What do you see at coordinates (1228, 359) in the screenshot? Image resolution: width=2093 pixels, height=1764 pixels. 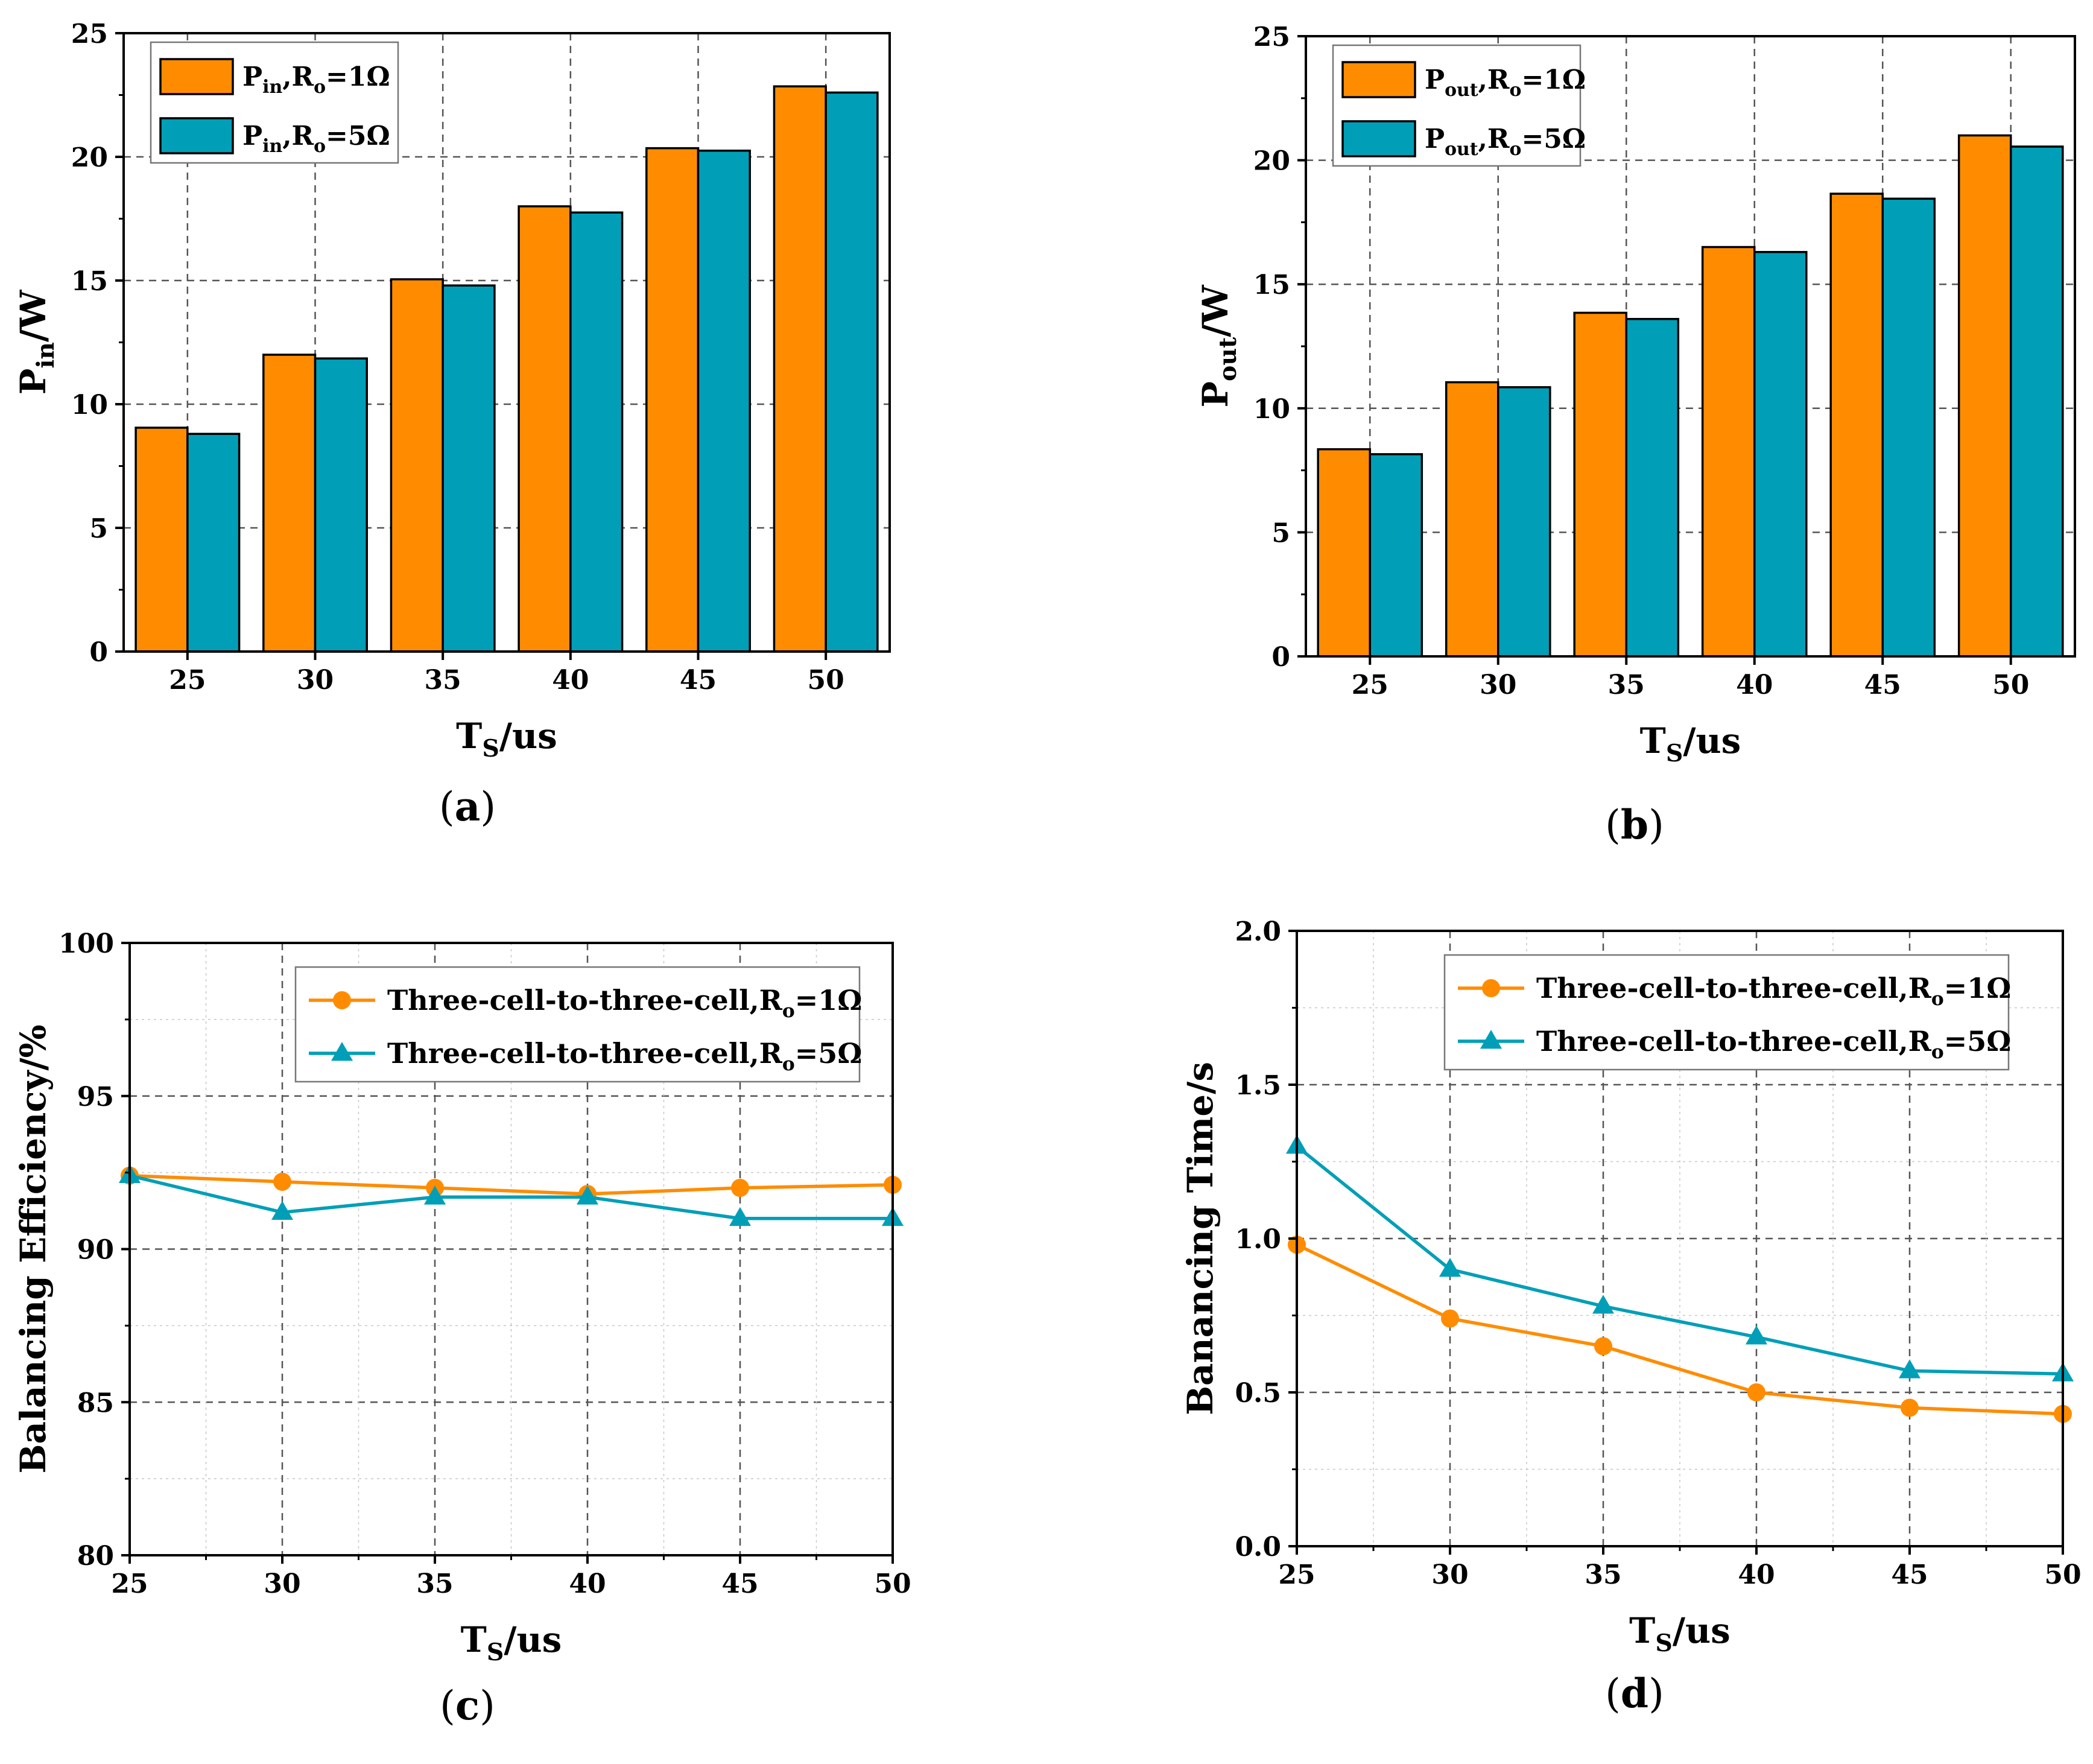 I see `y-axis-title-sub: out` at bounding box center [1228, 359].